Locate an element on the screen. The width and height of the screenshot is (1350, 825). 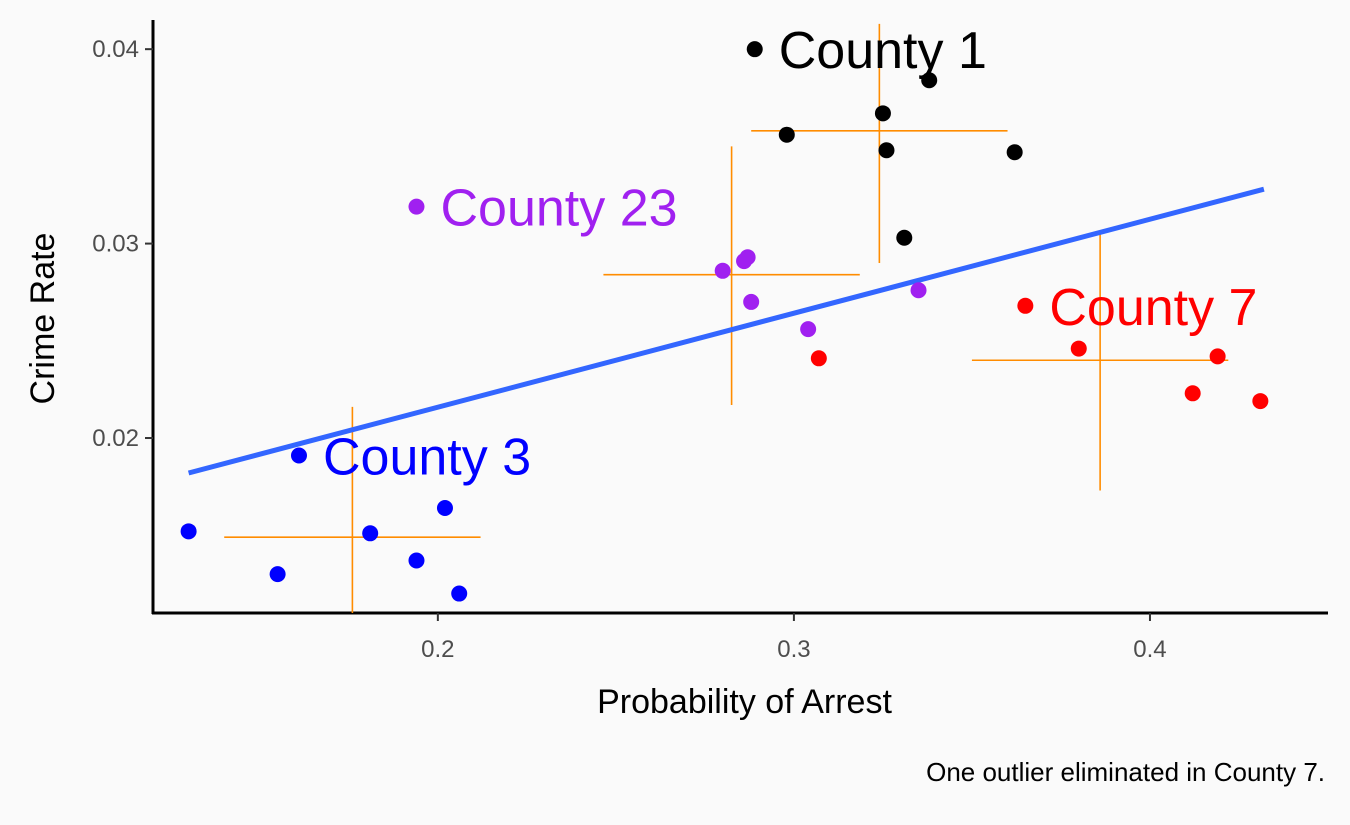
y-tick-label: 0.04 is located at coordinates (115, 49).